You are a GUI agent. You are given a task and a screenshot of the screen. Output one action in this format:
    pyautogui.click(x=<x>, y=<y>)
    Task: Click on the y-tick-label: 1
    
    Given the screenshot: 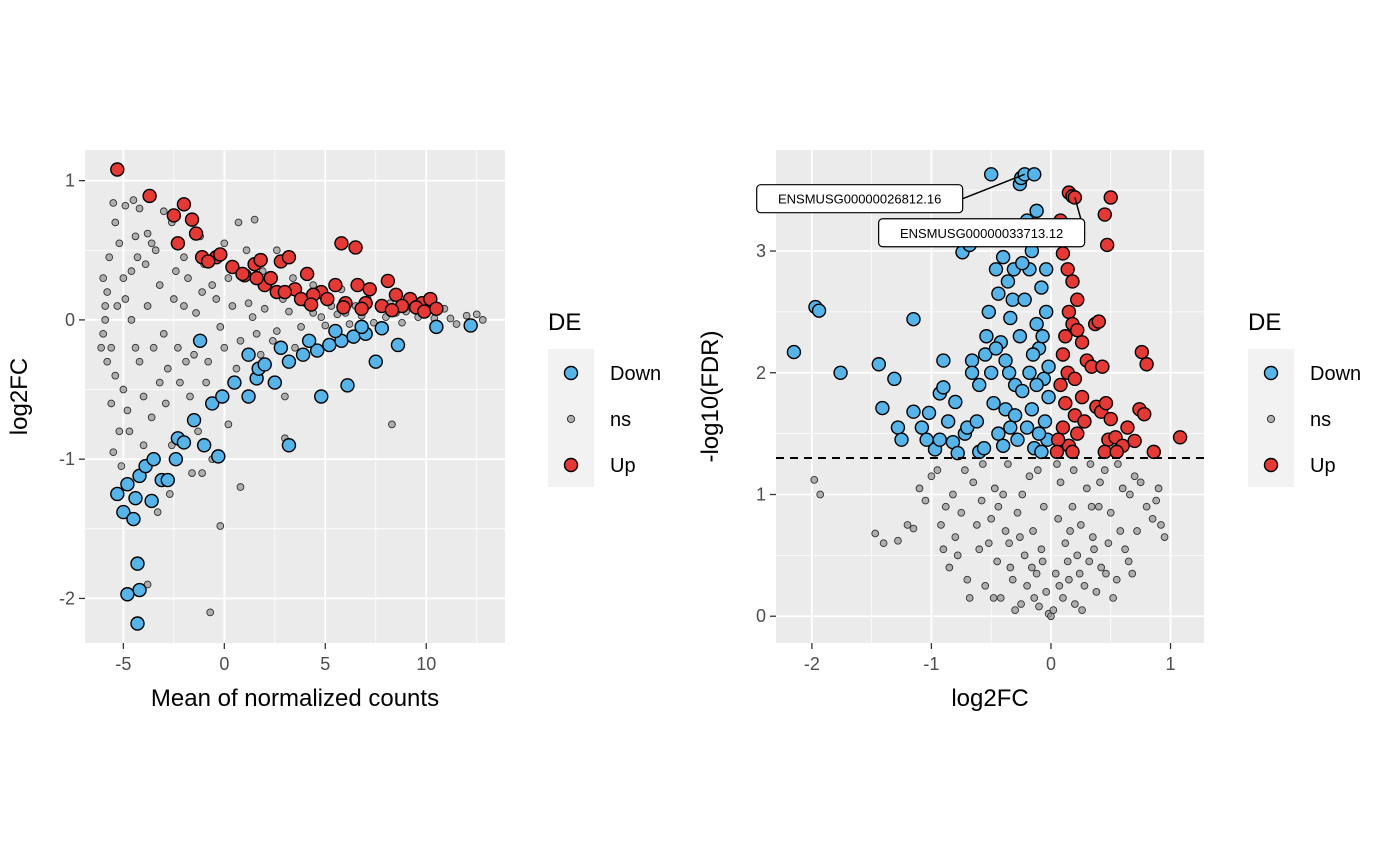 What is the action you would take?
    pyautogui.click(x=70, y=181)
    